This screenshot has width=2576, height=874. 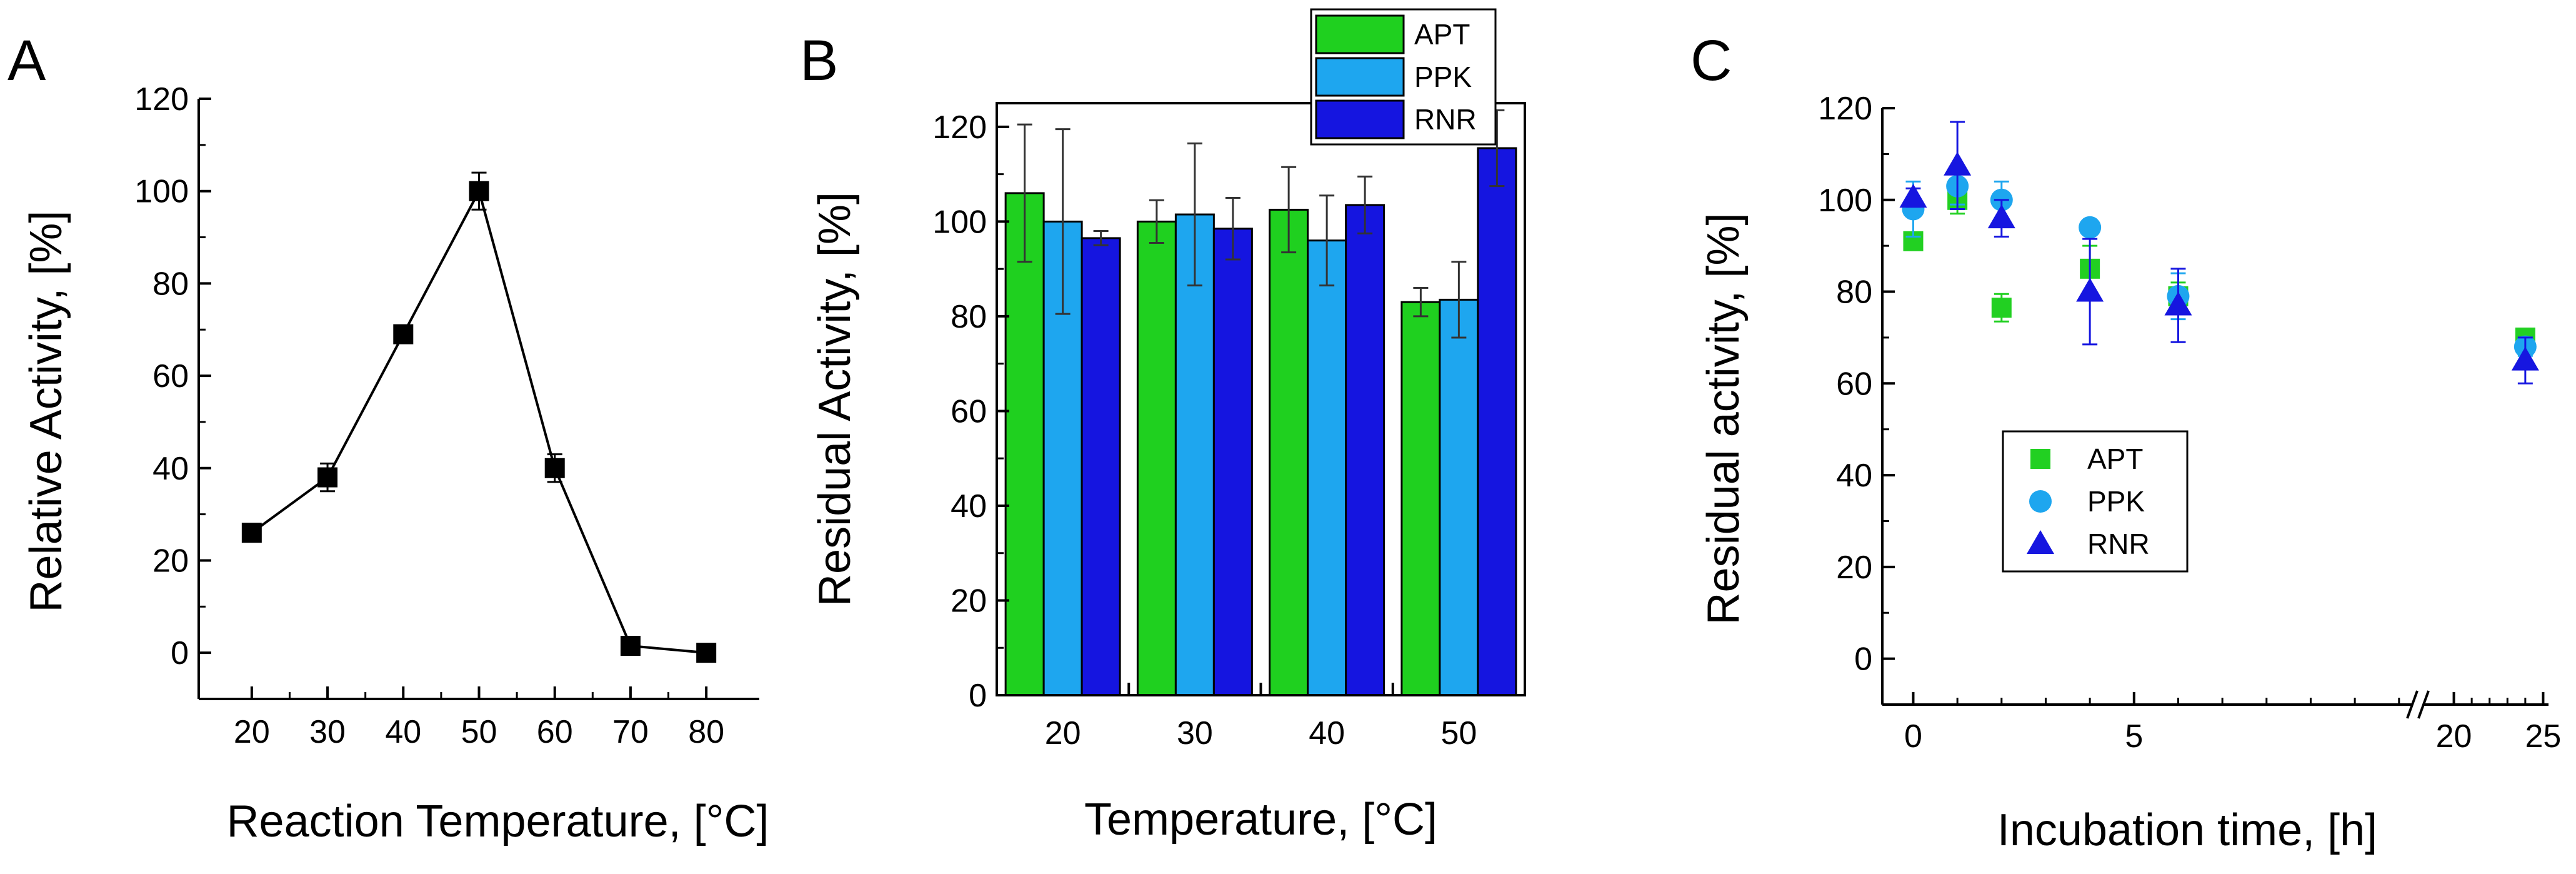 What do you see at coordinates (1711, 61) in the screenshot?
I see `panel-label-c: C` at bounding box center [1711, 61].